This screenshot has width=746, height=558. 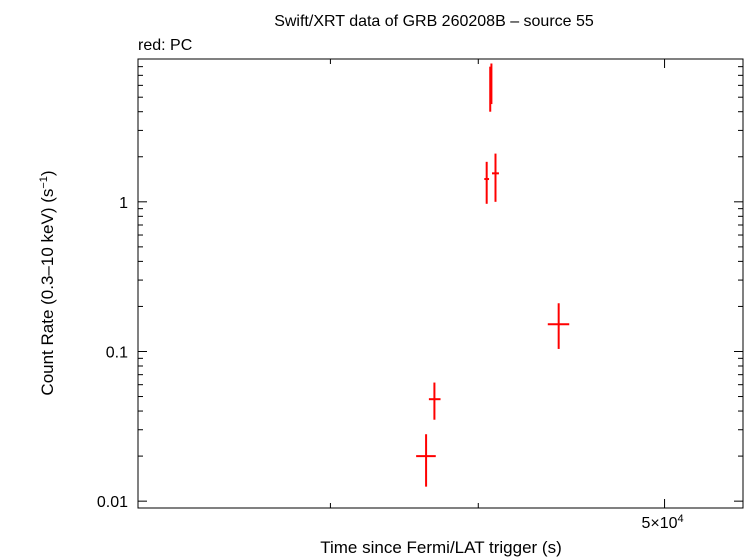 What do you see at coordinates (47, 292) in the screenshot?
I see `y-axis-label-main: Count Rate (0.3–10 keV) (s` at bounding box center [47, 292].